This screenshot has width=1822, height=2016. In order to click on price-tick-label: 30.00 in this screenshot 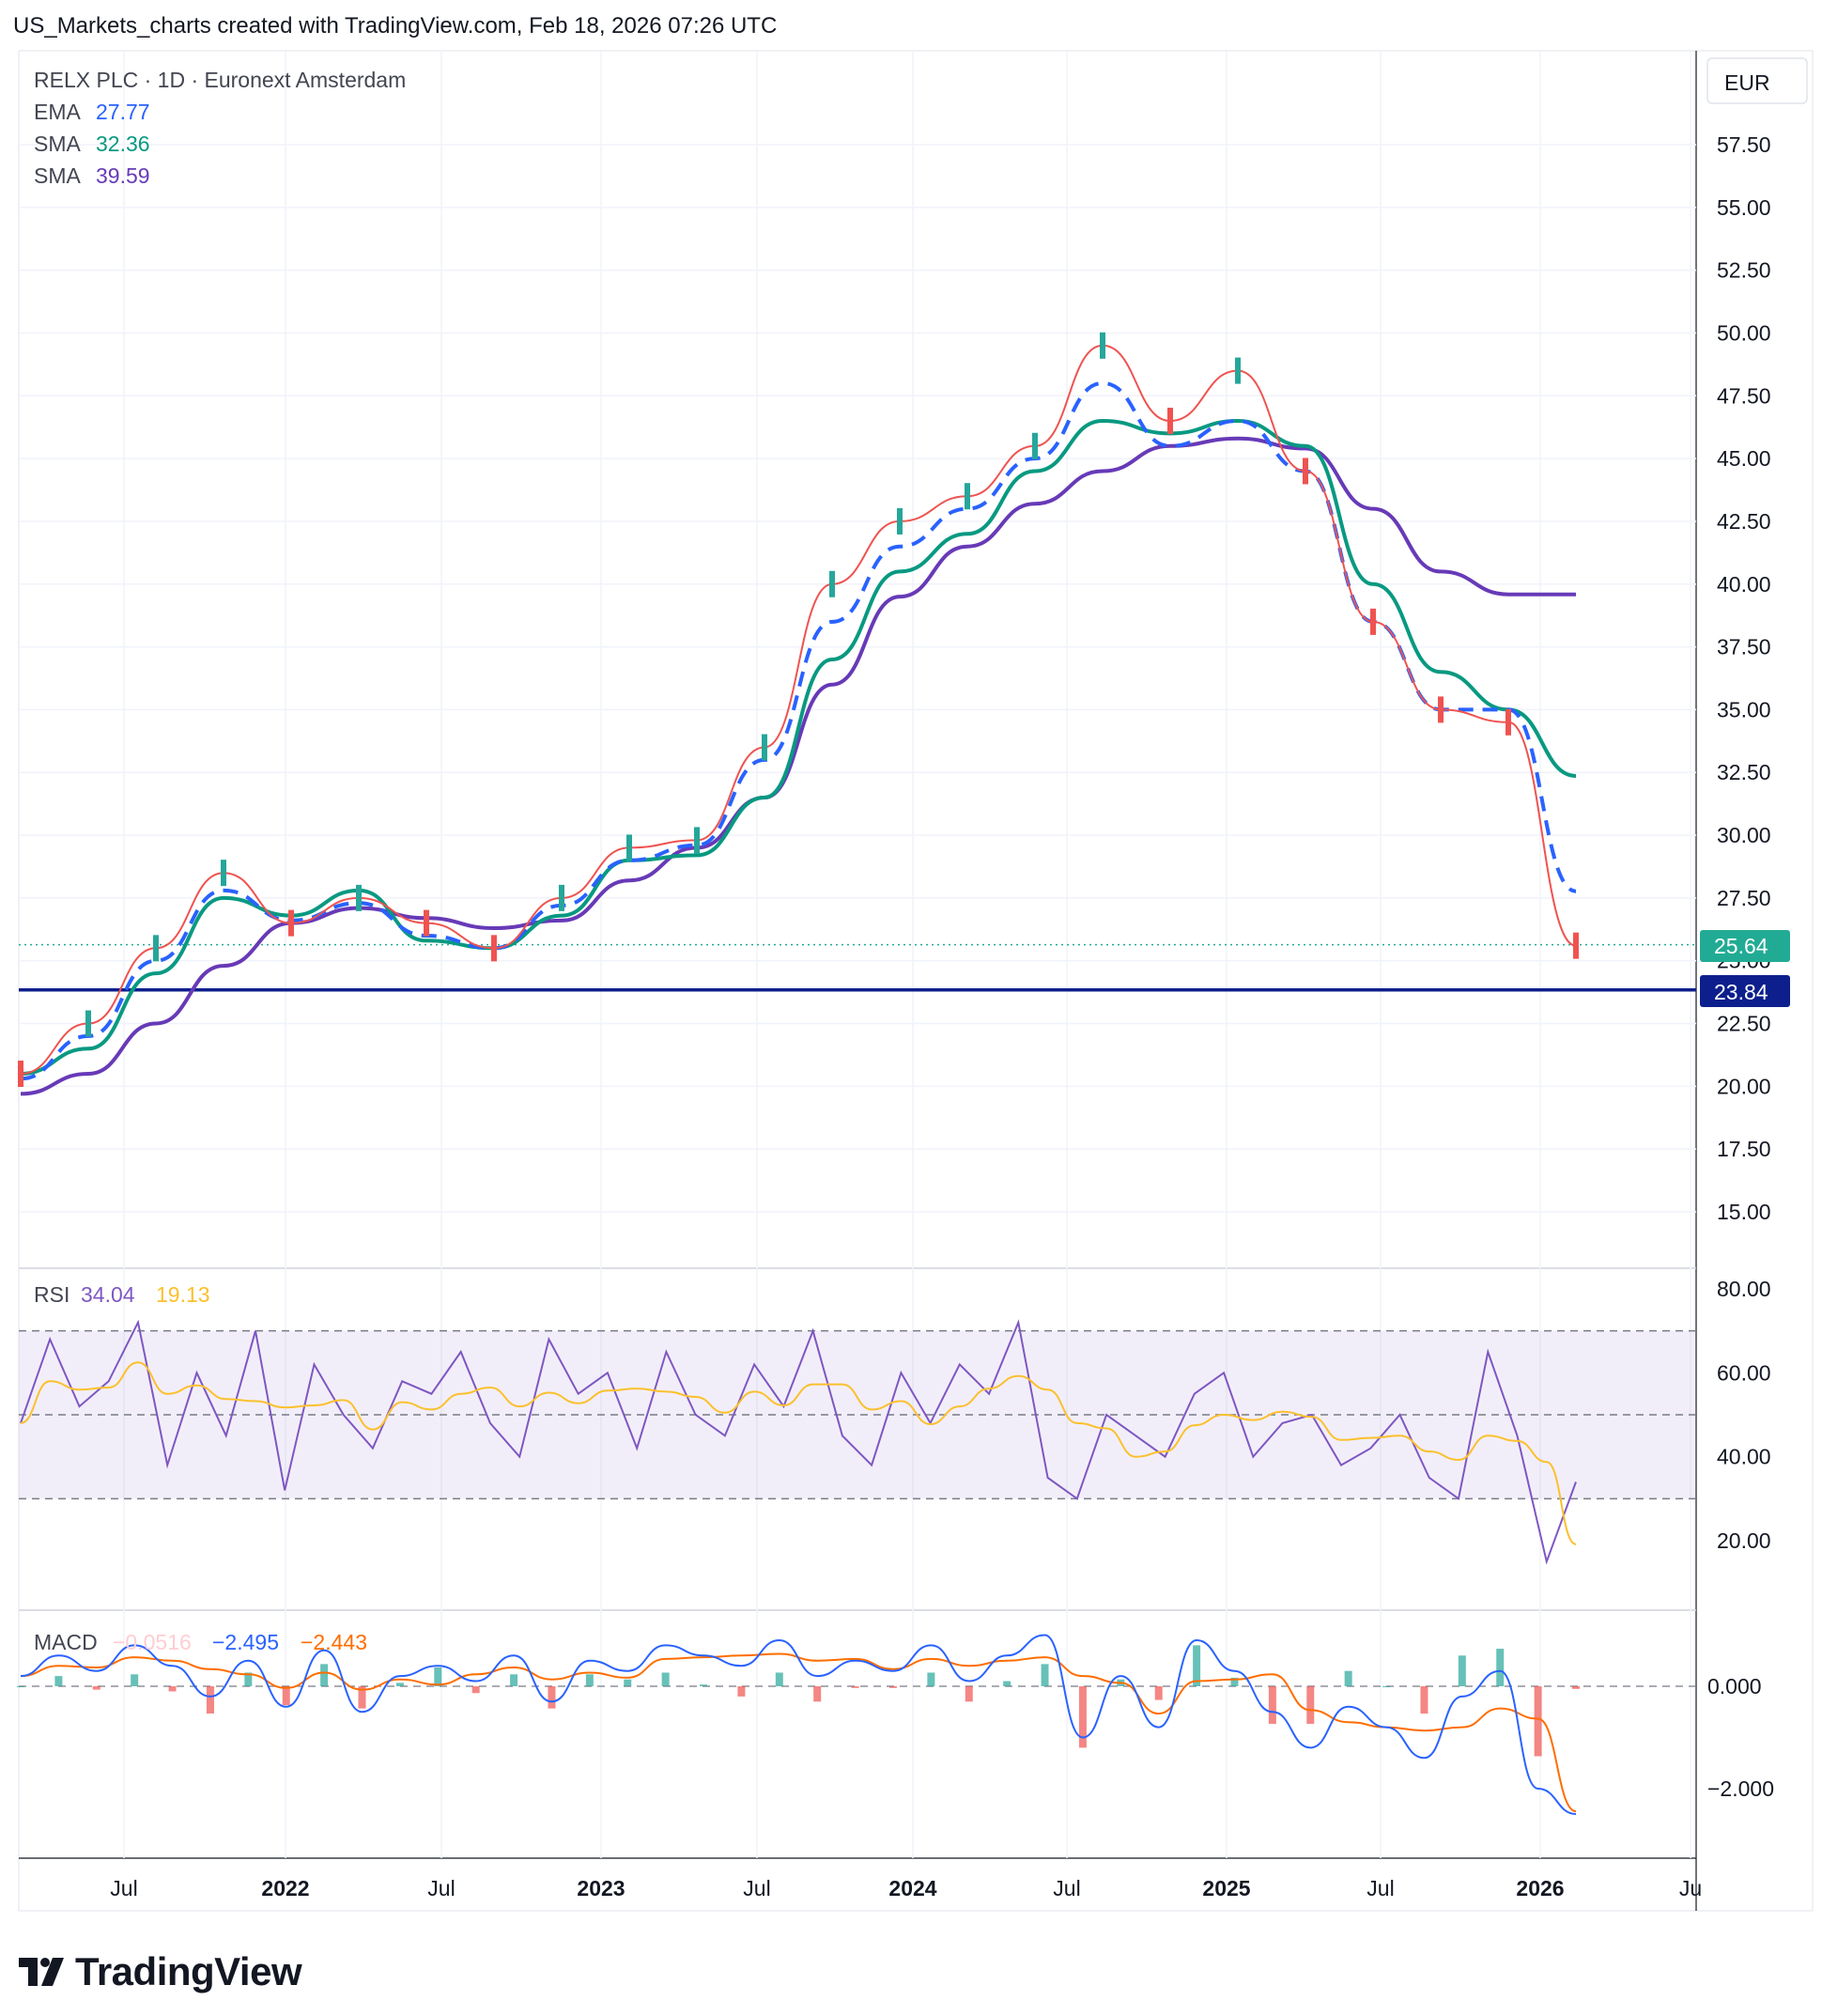, I will do `click(1744, 835)`.